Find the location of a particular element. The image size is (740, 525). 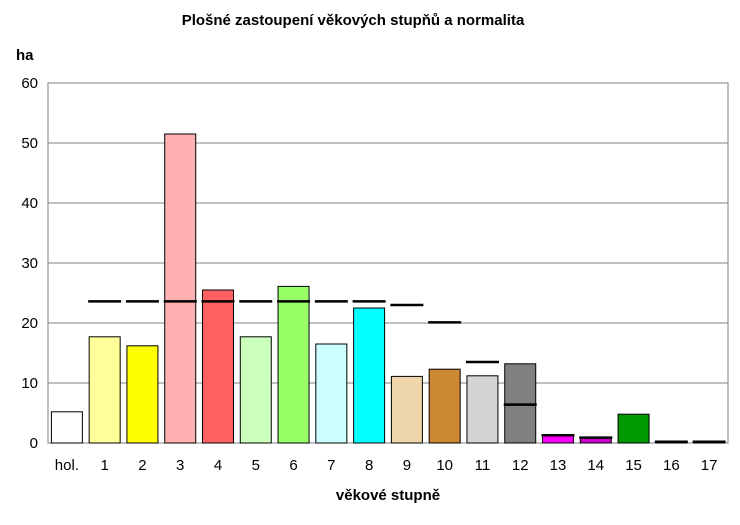

x-tick-label: 15 is located at coordinates (633, 465).